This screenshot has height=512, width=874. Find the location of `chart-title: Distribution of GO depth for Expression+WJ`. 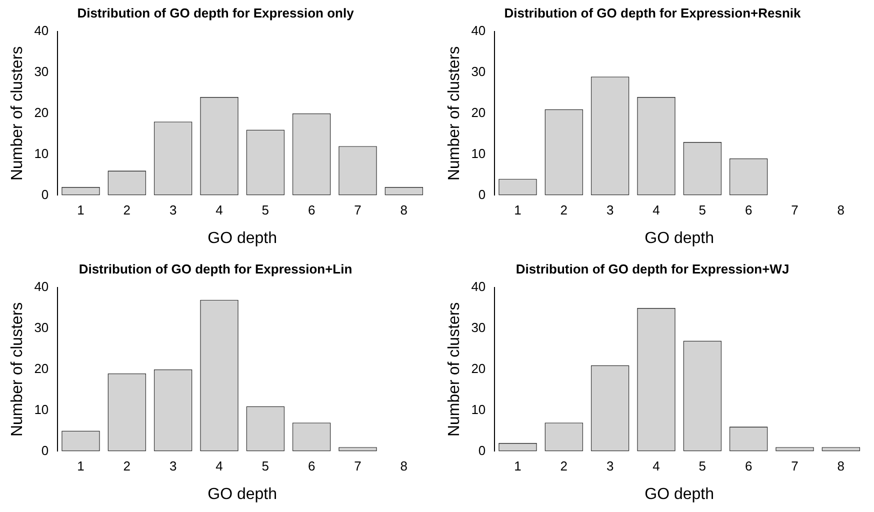

chart-title: Distribution of GO depth for Expression+WJ is located at coordinates (653, 268).